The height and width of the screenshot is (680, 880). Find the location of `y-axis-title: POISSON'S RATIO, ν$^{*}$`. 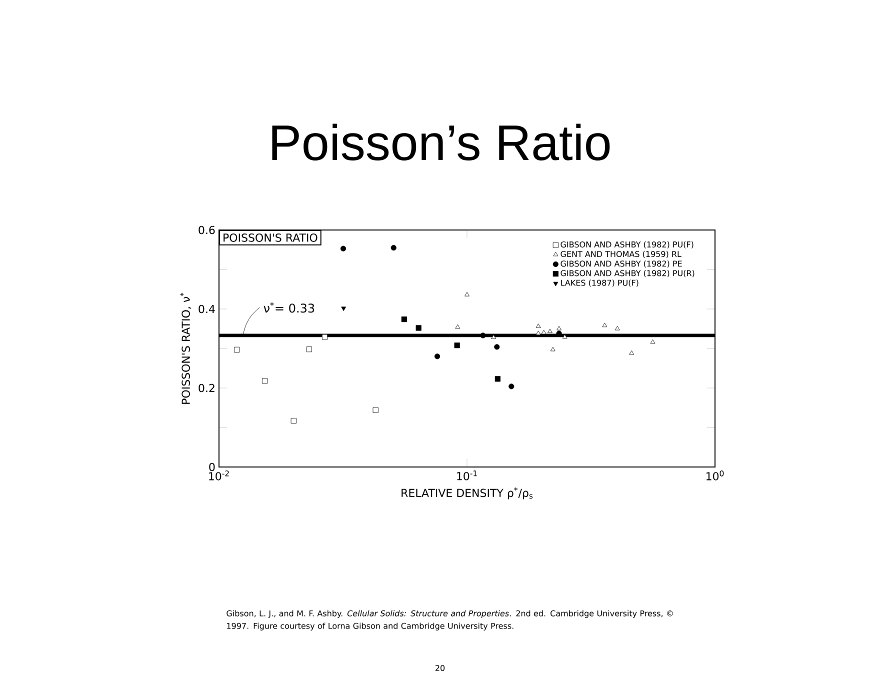

y-axis-title: POISSON'S RATIO, ν$^{*}$ is located at coordinates (186, 348).